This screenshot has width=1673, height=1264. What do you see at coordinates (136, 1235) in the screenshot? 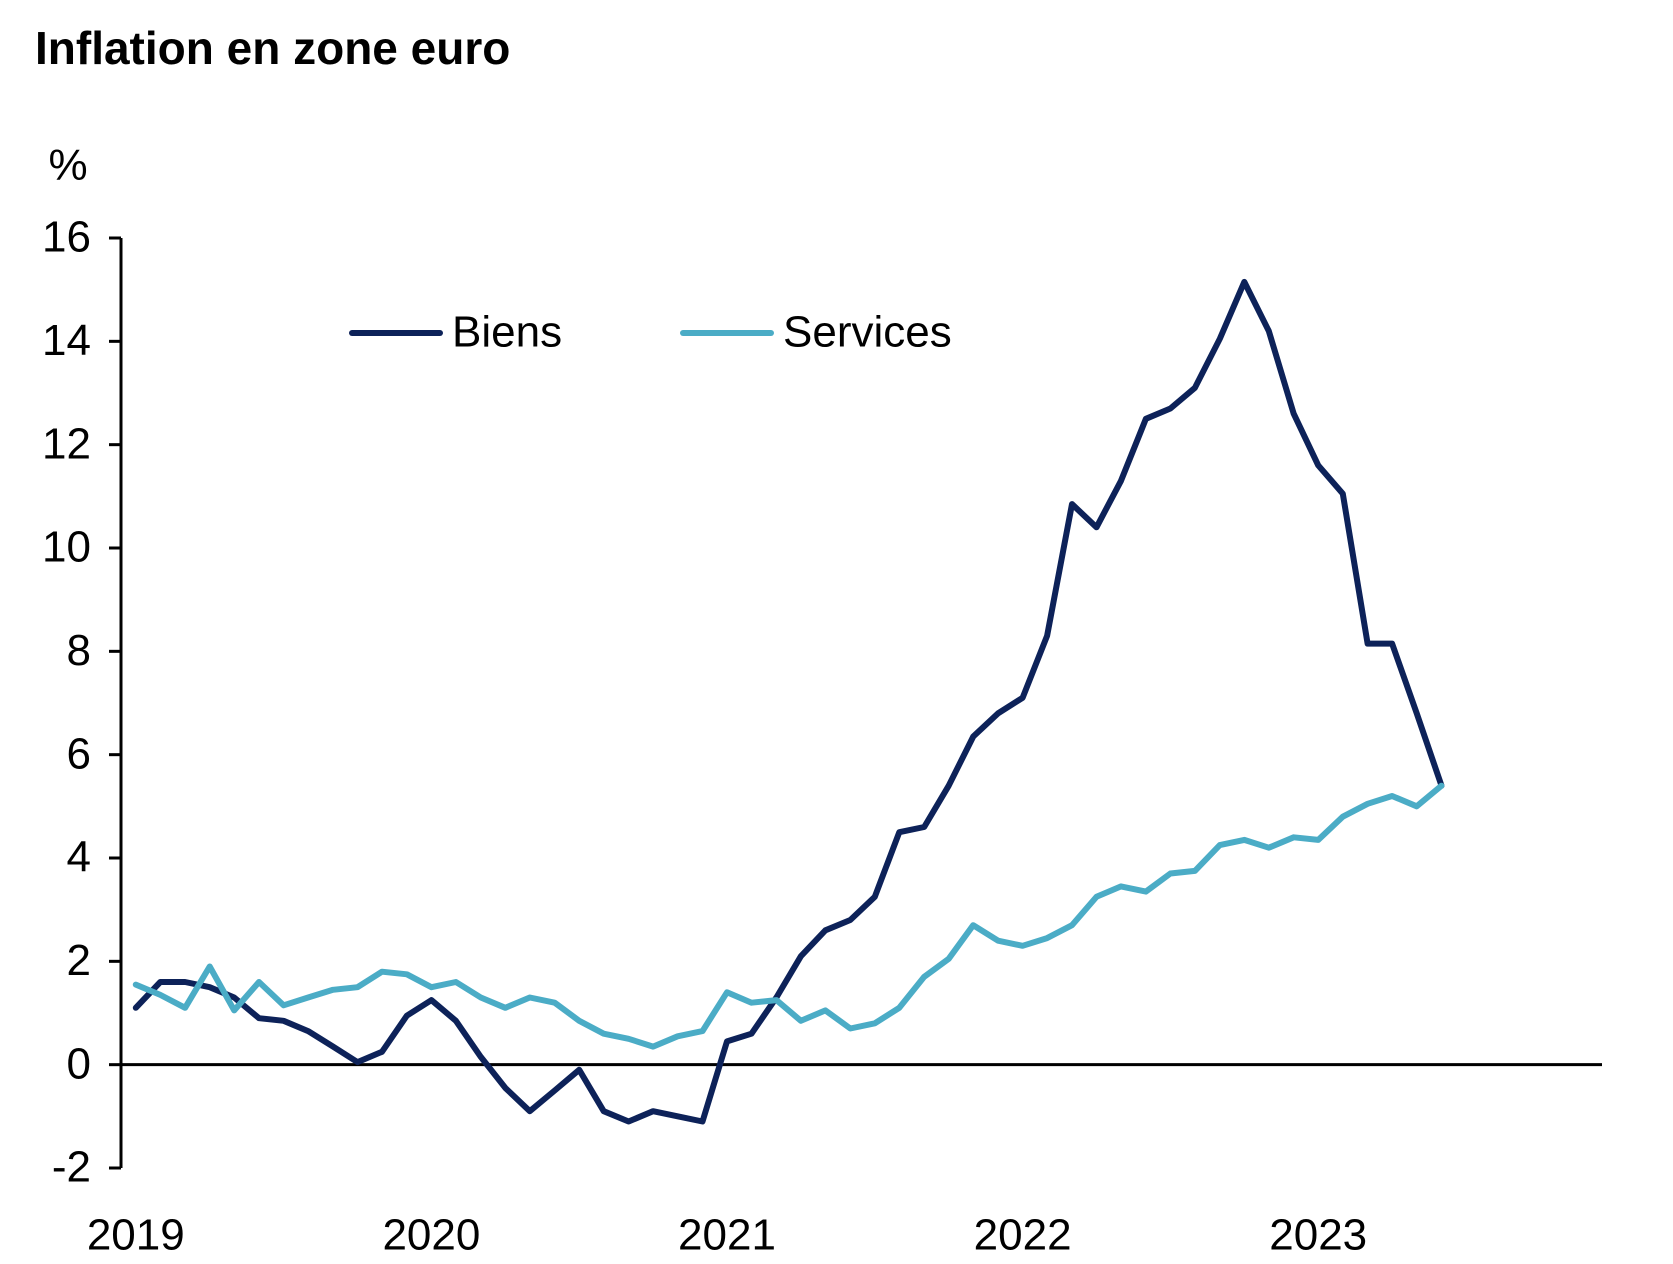
I see `x-tick-label: 2019` at bounding box center [136, 1235].